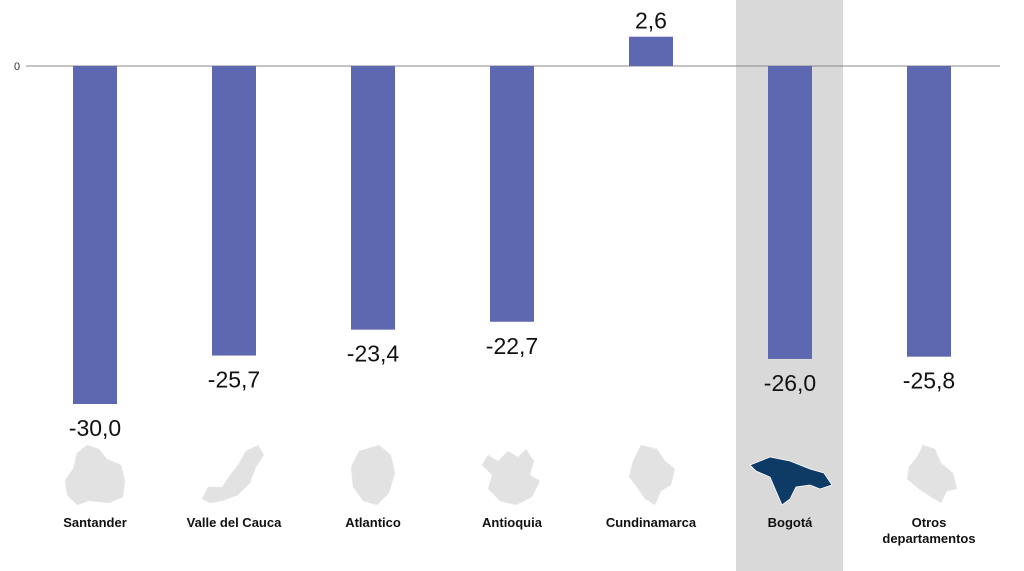 The width and height of the screenshot is (1024, 571). What do you see at coordinates (929, 522) in the screenshot?
I see `x-tick-label: Otros` at bounding box center [929, 522].